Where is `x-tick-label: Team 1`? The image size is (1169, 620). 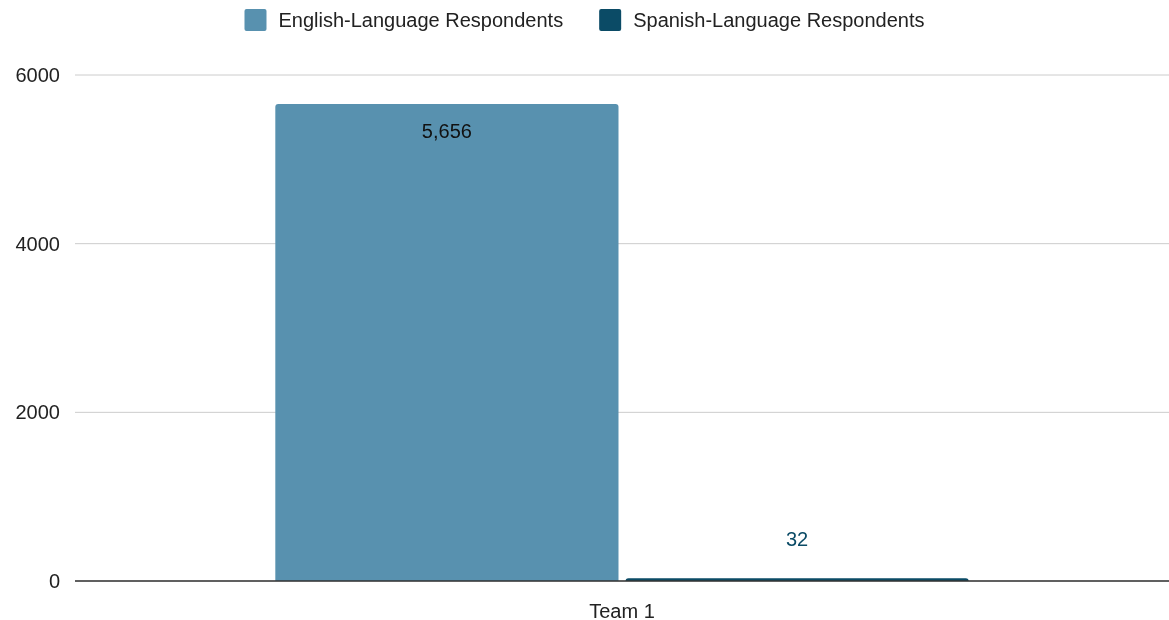 x-tick-label: Team 1 is located at coordinates (622, 610).